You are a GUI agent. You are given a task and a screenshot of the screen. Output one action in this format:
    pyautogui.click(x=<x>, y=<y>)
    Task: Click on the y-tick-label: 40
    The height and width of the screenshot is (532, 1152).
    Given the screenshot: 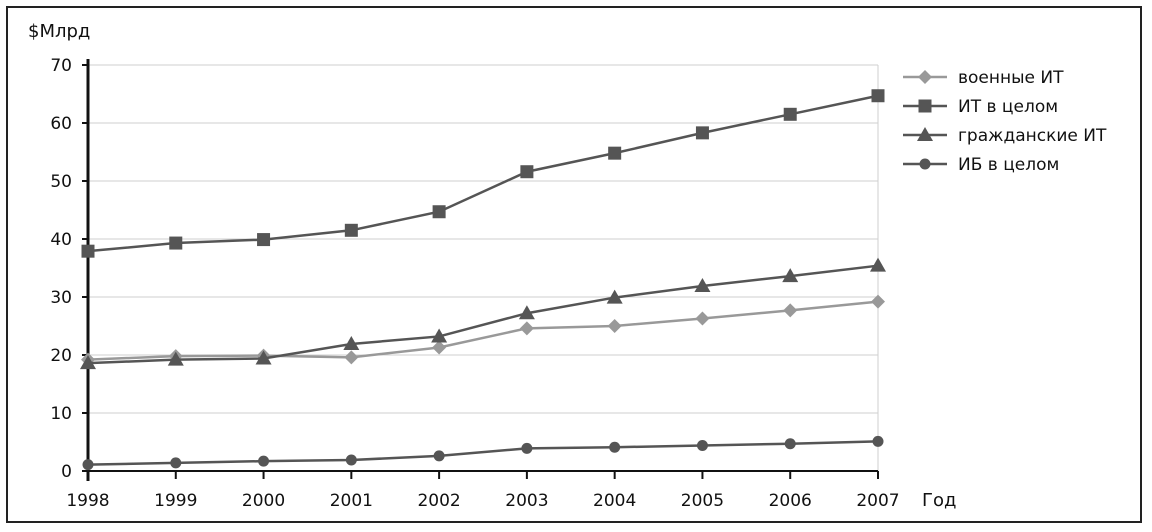 What is the action you would take?
    pyautogui.click(x=61, y=240)
    